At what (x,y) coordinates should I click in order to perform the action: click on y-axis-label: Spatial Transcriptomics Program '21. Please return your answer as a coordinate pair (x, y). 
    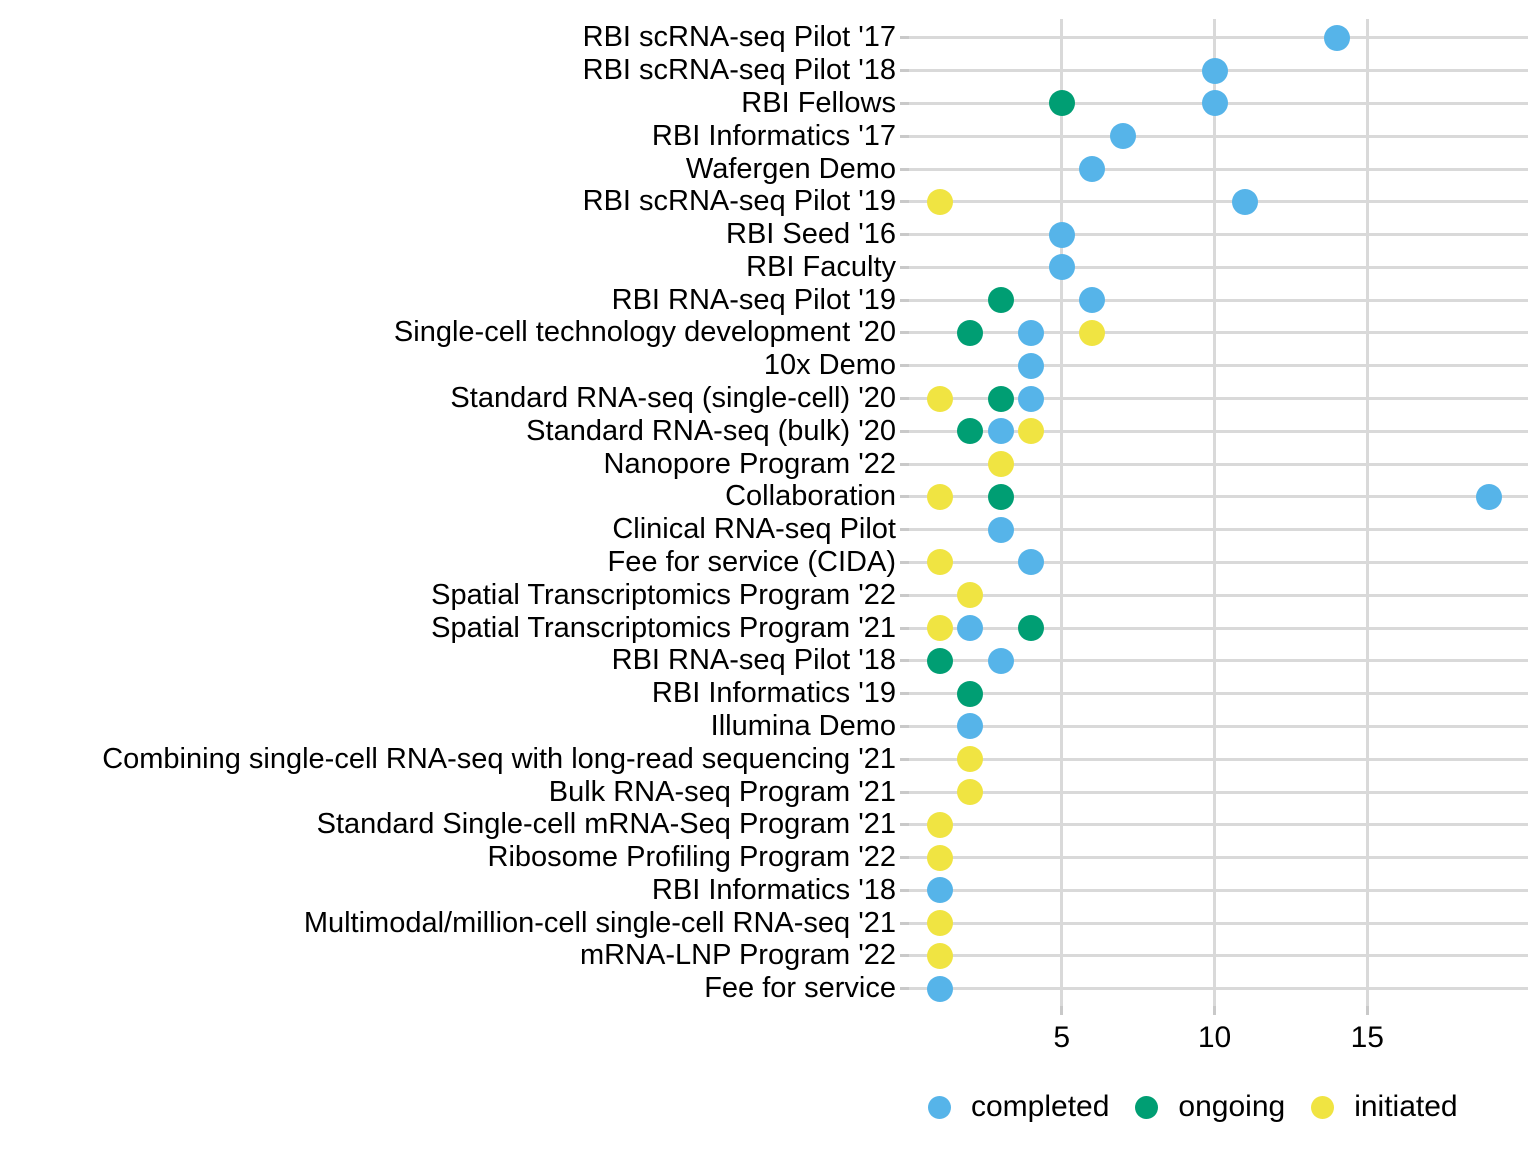
    Looking at the image, I should click on (663, 627).